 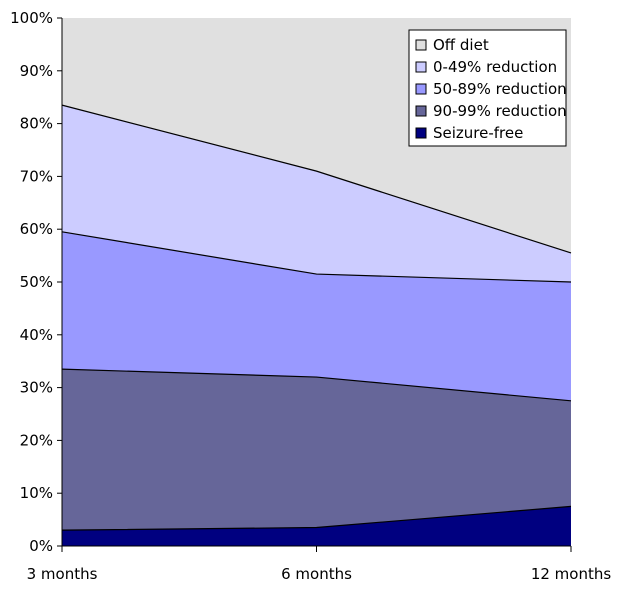 What do you see at coordinates (36, 335) in the screenshot?
I see `y-tick-label: 40%` at bounding box center [36, 335].